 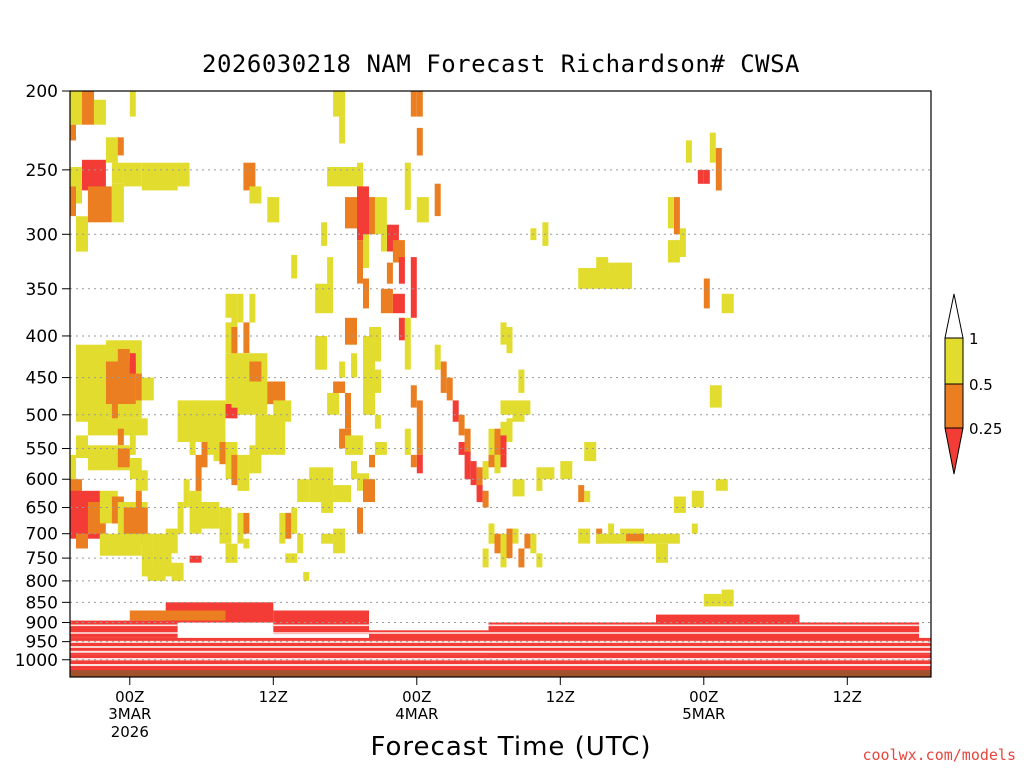 What do you see at coordinates (130, 732) in the screenshot?
I see `x-tick-year: 2026` at bounding box center [130, 732].